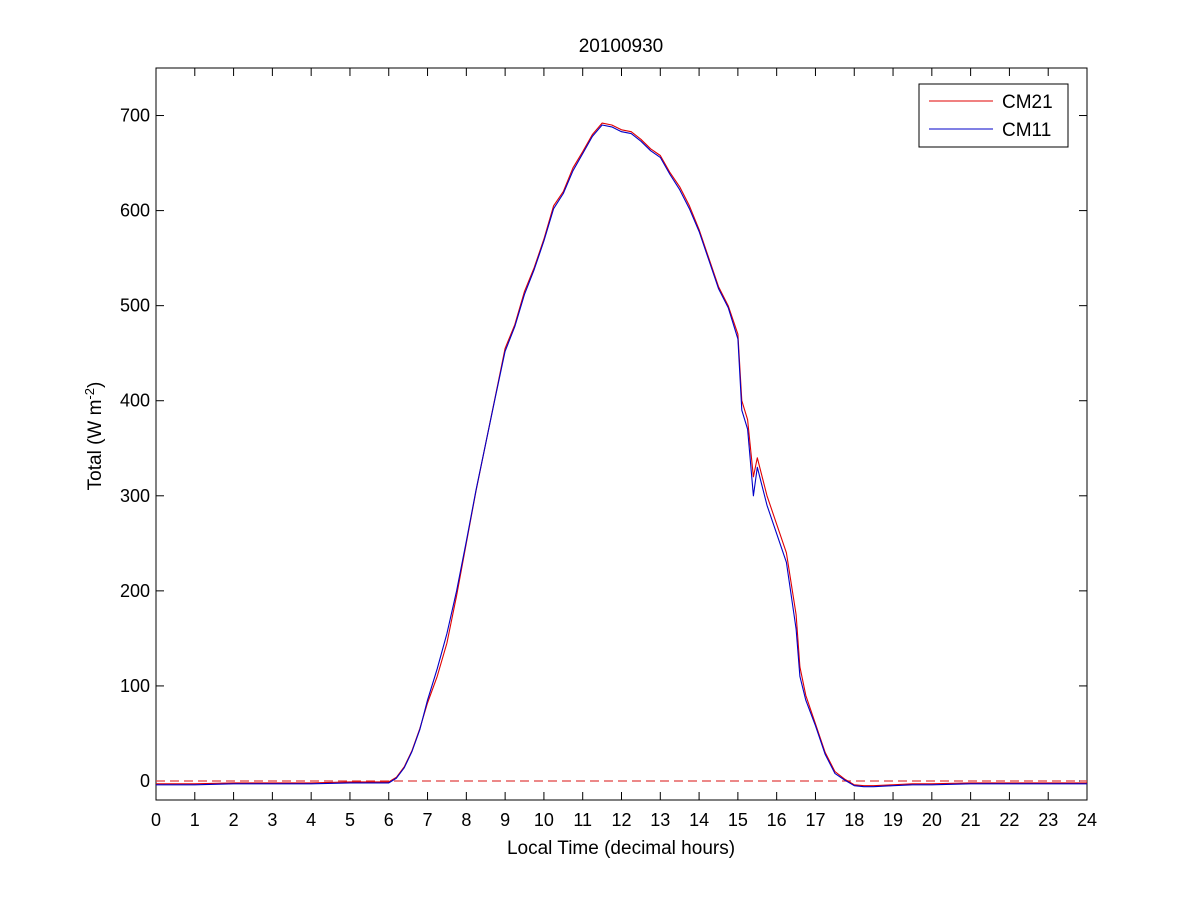  Describe the element at coordinates (621, 848) in the screenshot. I see `x-axis-label: Local Time (decimal hours)` at that location.